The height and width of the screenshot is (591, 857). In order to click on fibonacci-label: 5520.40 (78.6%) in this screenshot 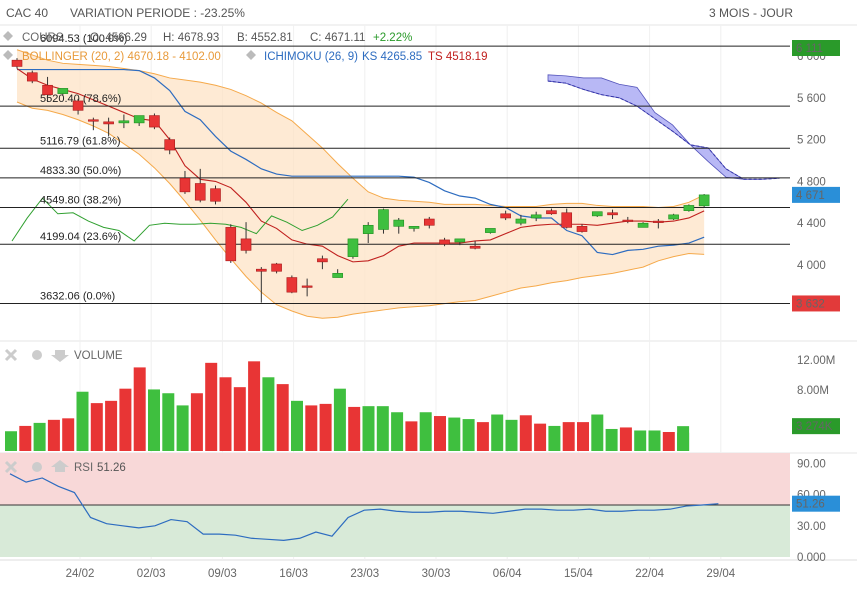, I will do `click(80, 99)`.